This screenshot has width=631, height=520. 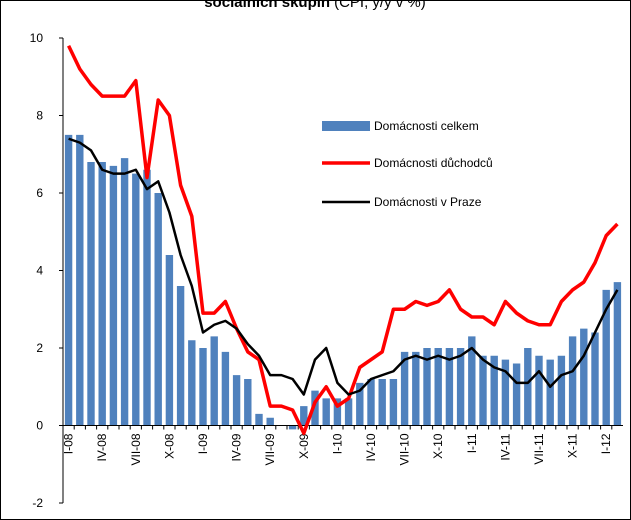 What do you see at coordinates (102, 447) in the screenshot?
I see `x-tick-label: IV-08` at bounding box center [102, 447].